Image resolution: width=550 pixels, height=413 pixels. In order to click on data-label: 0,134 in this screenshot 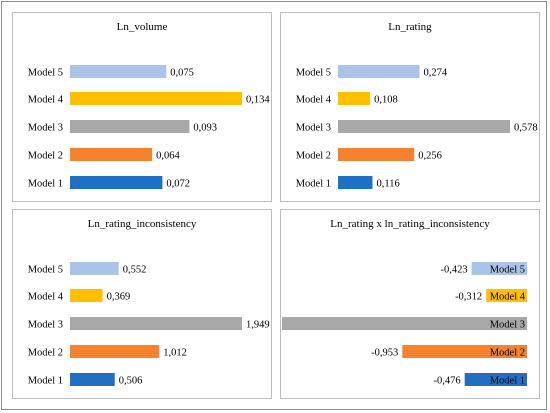, I will do `click(258, 100)`.